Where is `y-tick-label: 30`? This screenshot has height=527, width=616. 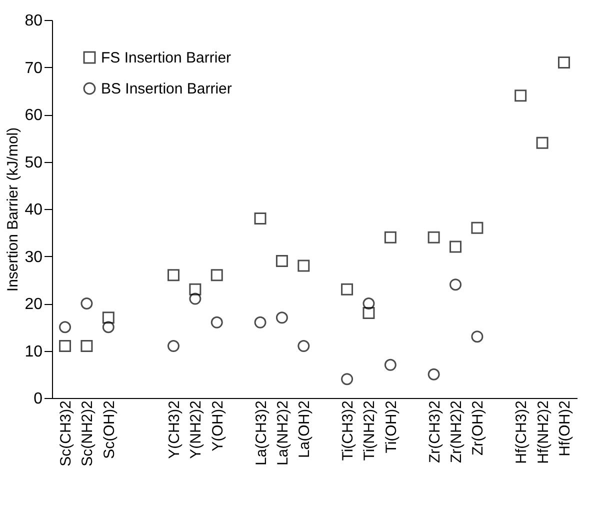 y-tick-label: 30 is located at coordinates (33, 257).